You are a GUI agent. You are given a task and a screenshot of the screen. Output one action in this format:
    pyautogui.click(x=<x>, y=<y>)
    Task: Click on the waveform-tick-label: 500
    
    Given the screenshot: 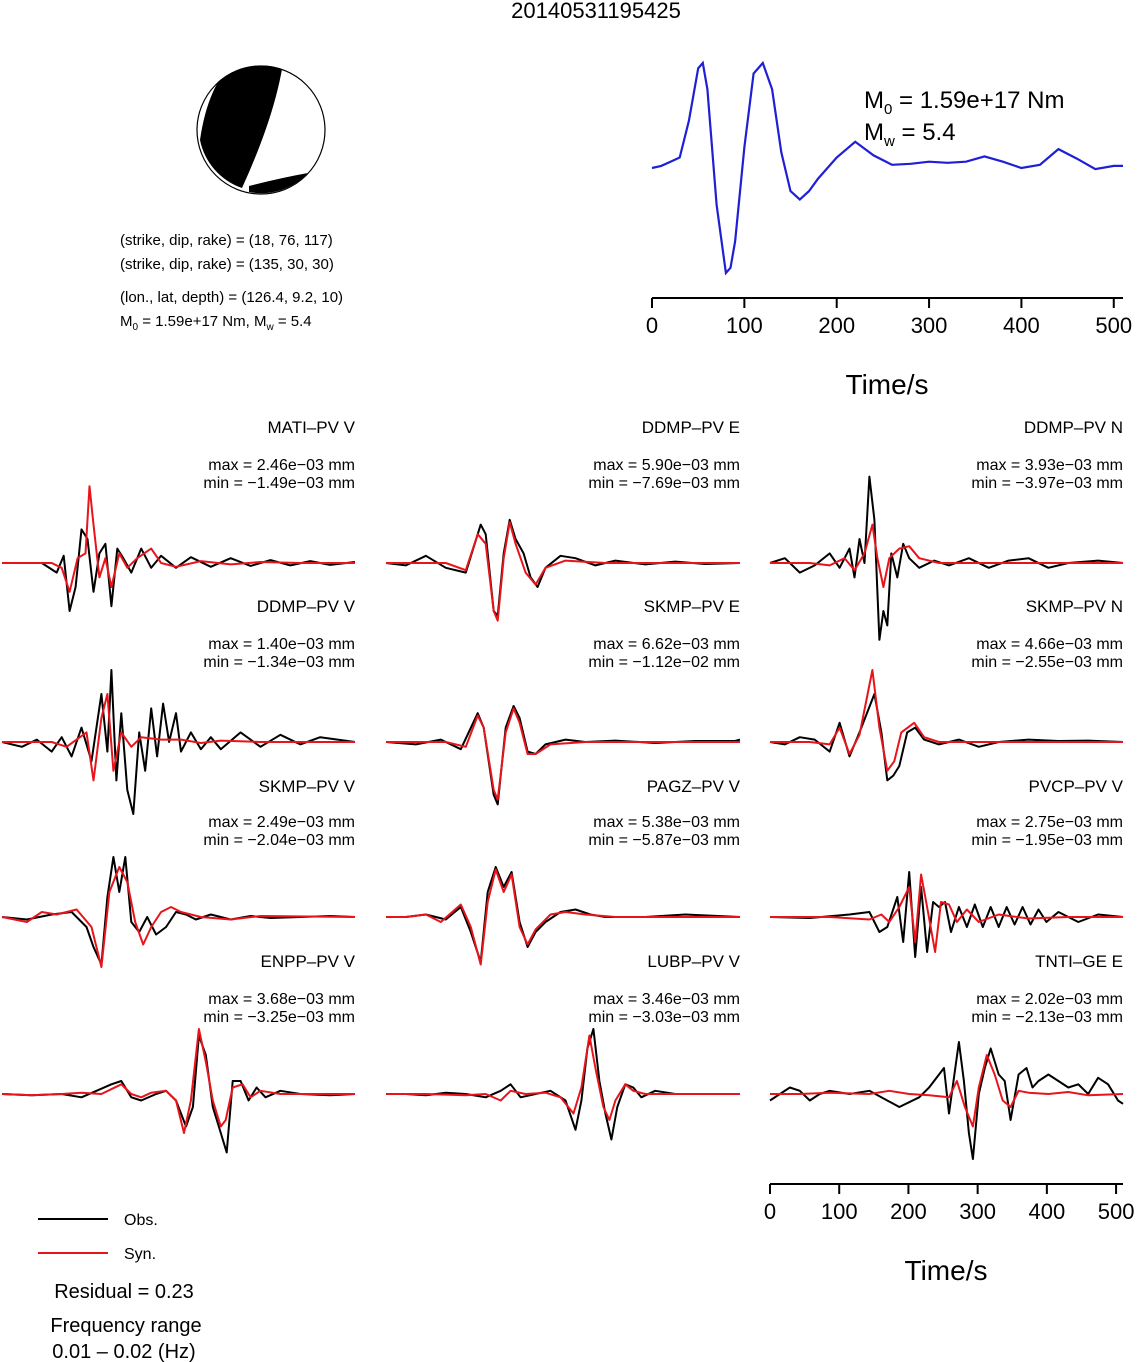 What is the action you would take?
    pyautogui.click(x=1116, y=1211)
    